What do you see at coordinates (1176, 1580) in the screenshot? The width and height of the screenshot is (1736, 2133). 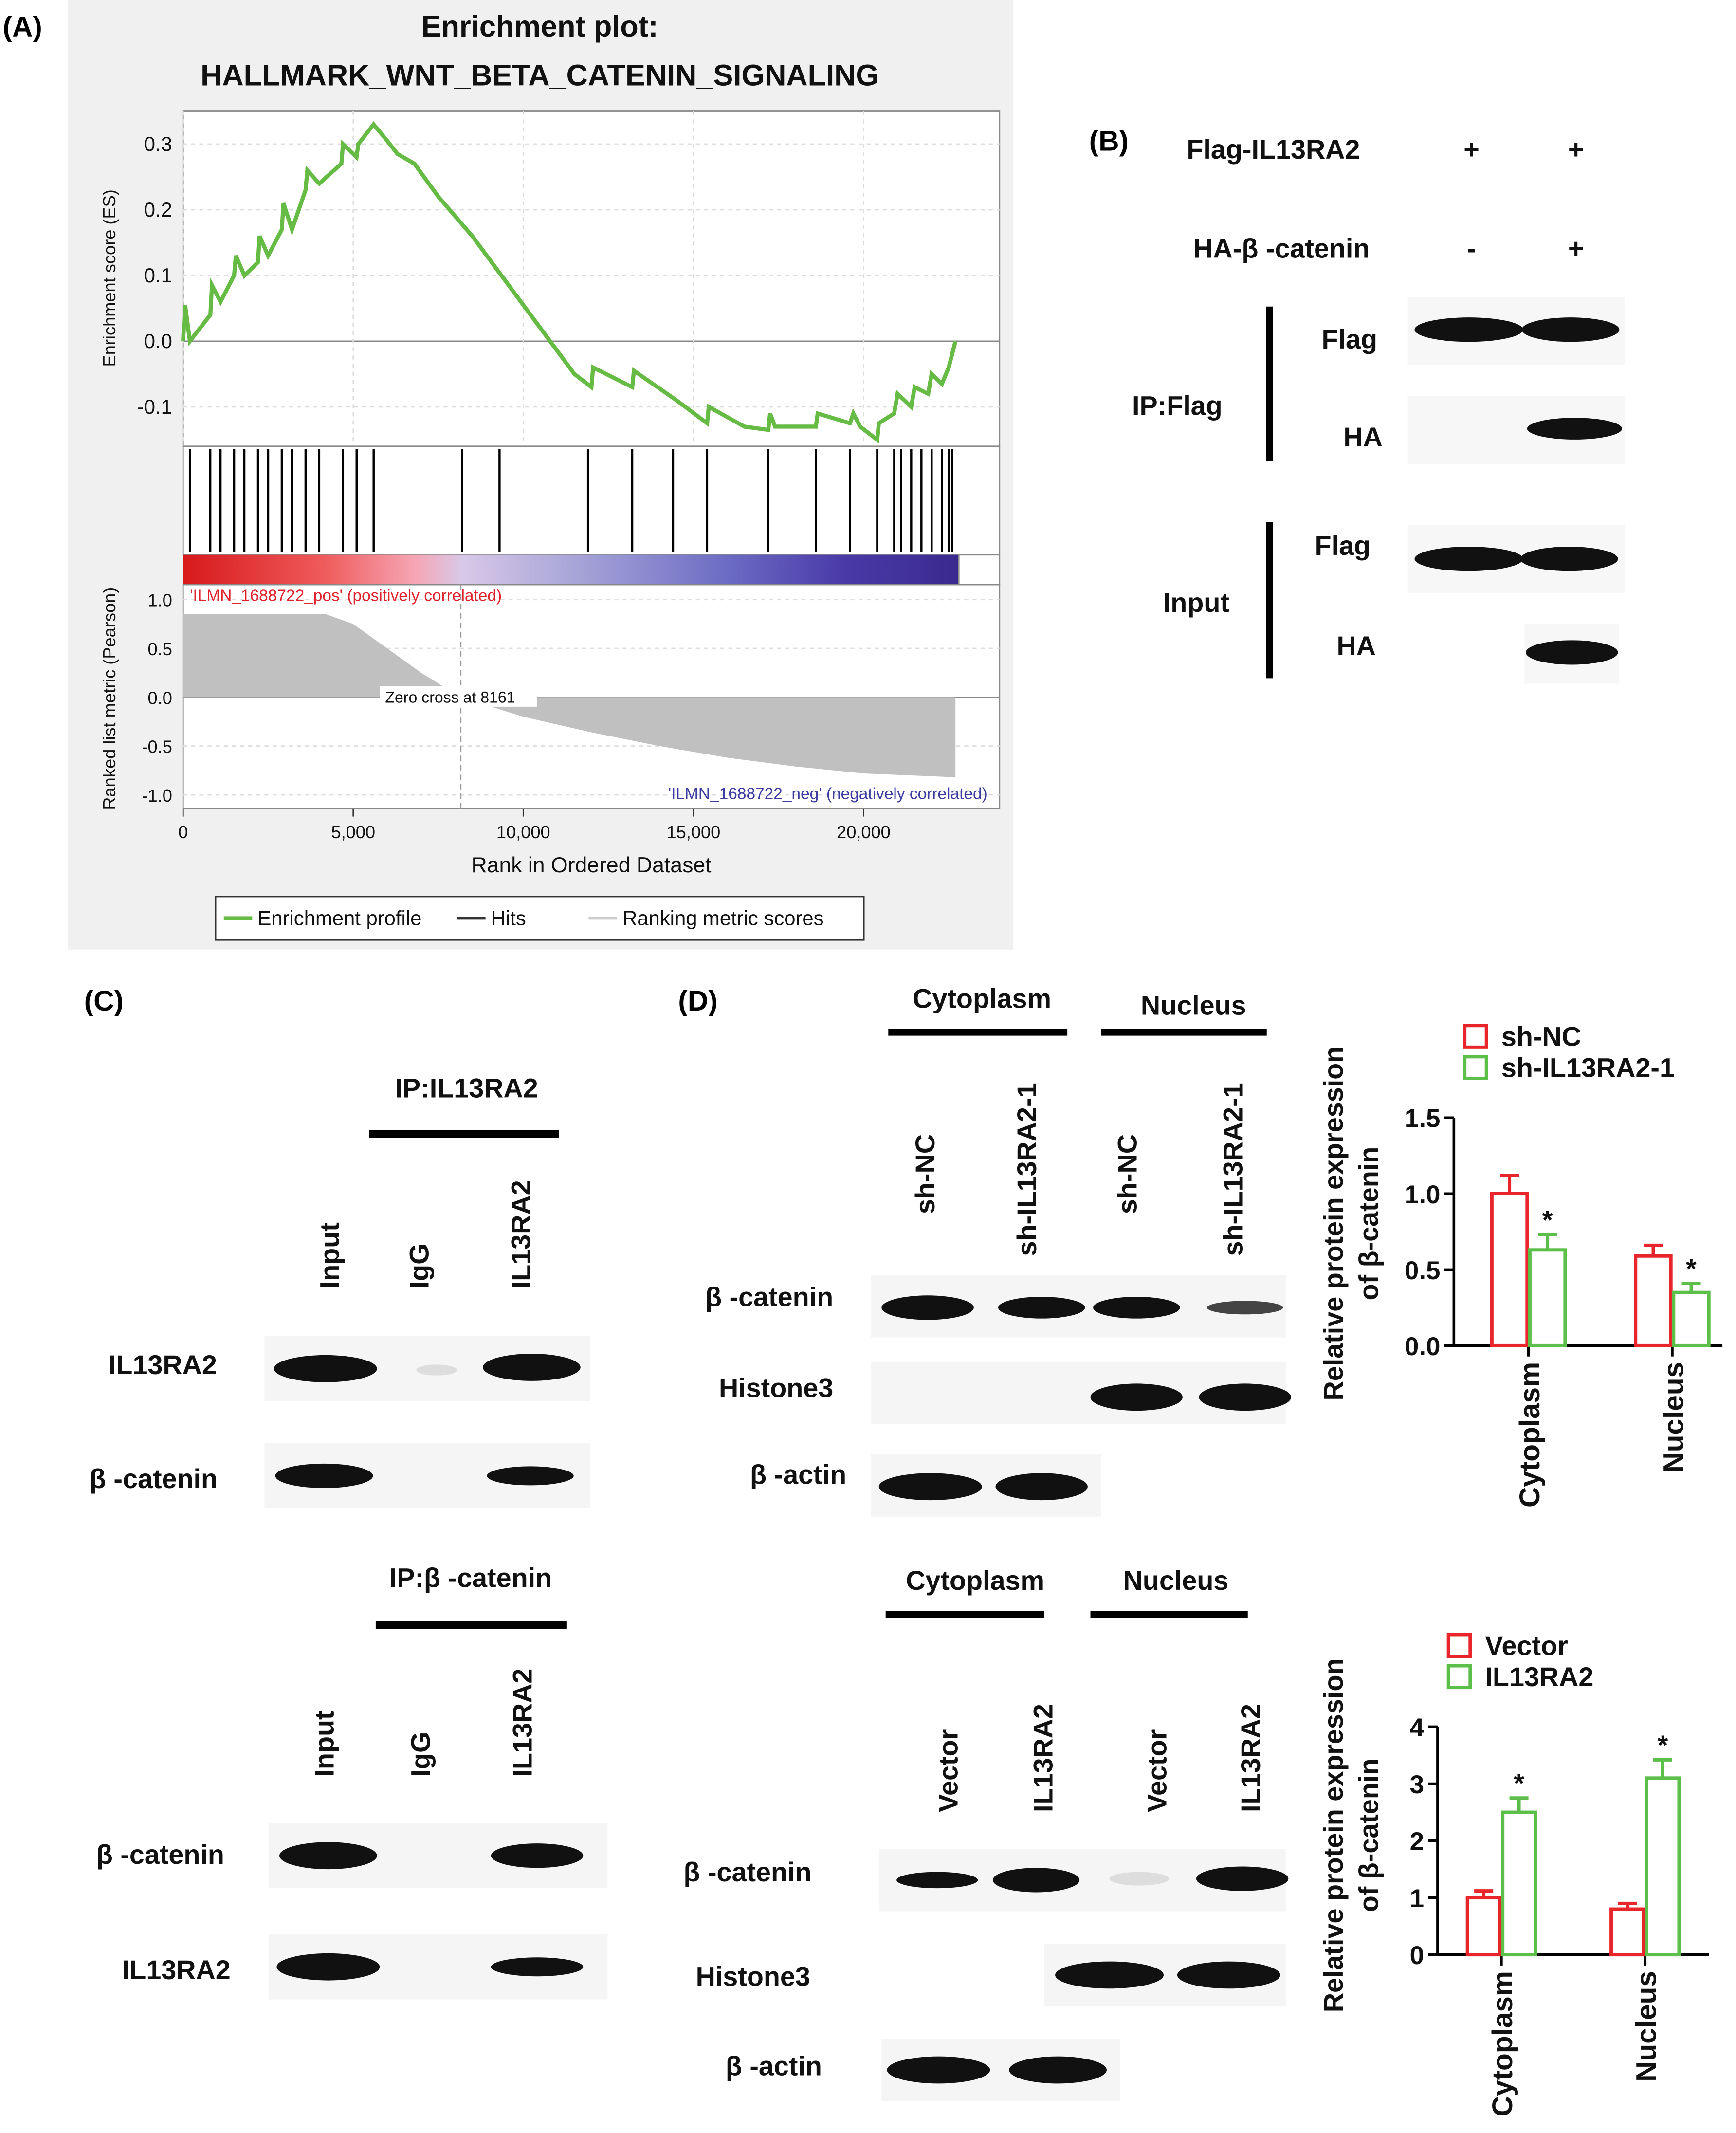 I see `d-bottom-group-nucleus: Nucleus` at bounding box center [1176, 1580].